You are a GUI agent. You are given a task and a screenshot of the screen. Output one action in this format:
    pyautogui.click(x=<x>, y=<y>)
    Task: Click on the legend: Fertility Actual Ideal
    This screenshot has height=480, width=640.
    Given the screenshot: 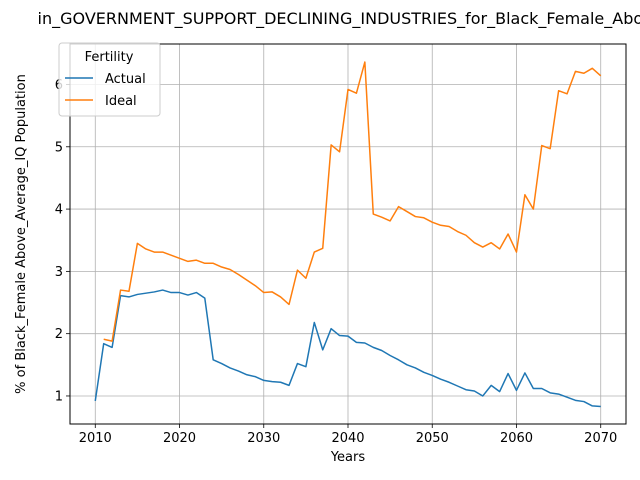 What is the action you would take?
    pyautogui.click(x=109, y=79)
    